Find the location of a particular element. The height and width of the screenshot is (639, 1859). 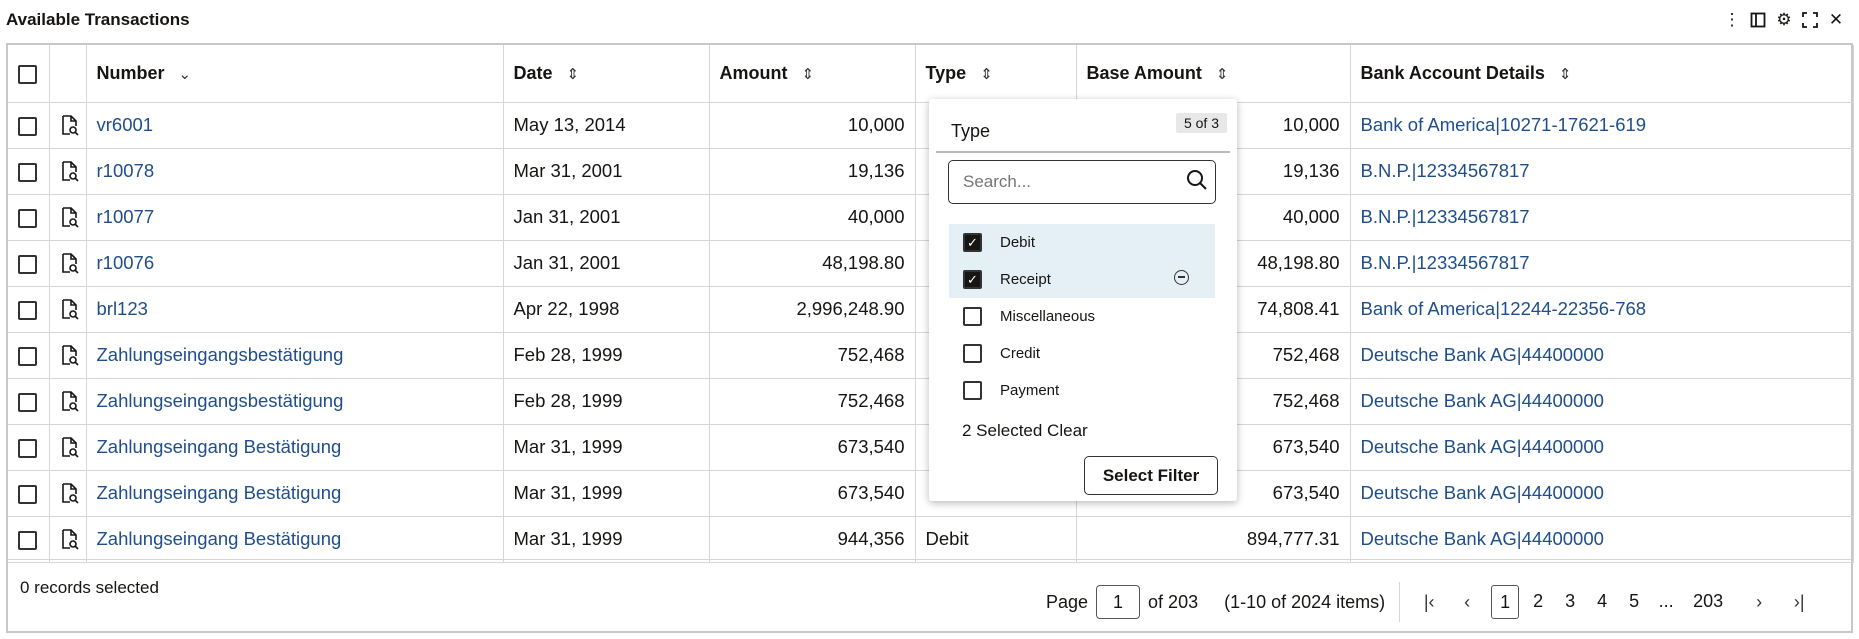

filter-option-miscellaneous: Miscellaneous is located at coordinates (1082, 316).